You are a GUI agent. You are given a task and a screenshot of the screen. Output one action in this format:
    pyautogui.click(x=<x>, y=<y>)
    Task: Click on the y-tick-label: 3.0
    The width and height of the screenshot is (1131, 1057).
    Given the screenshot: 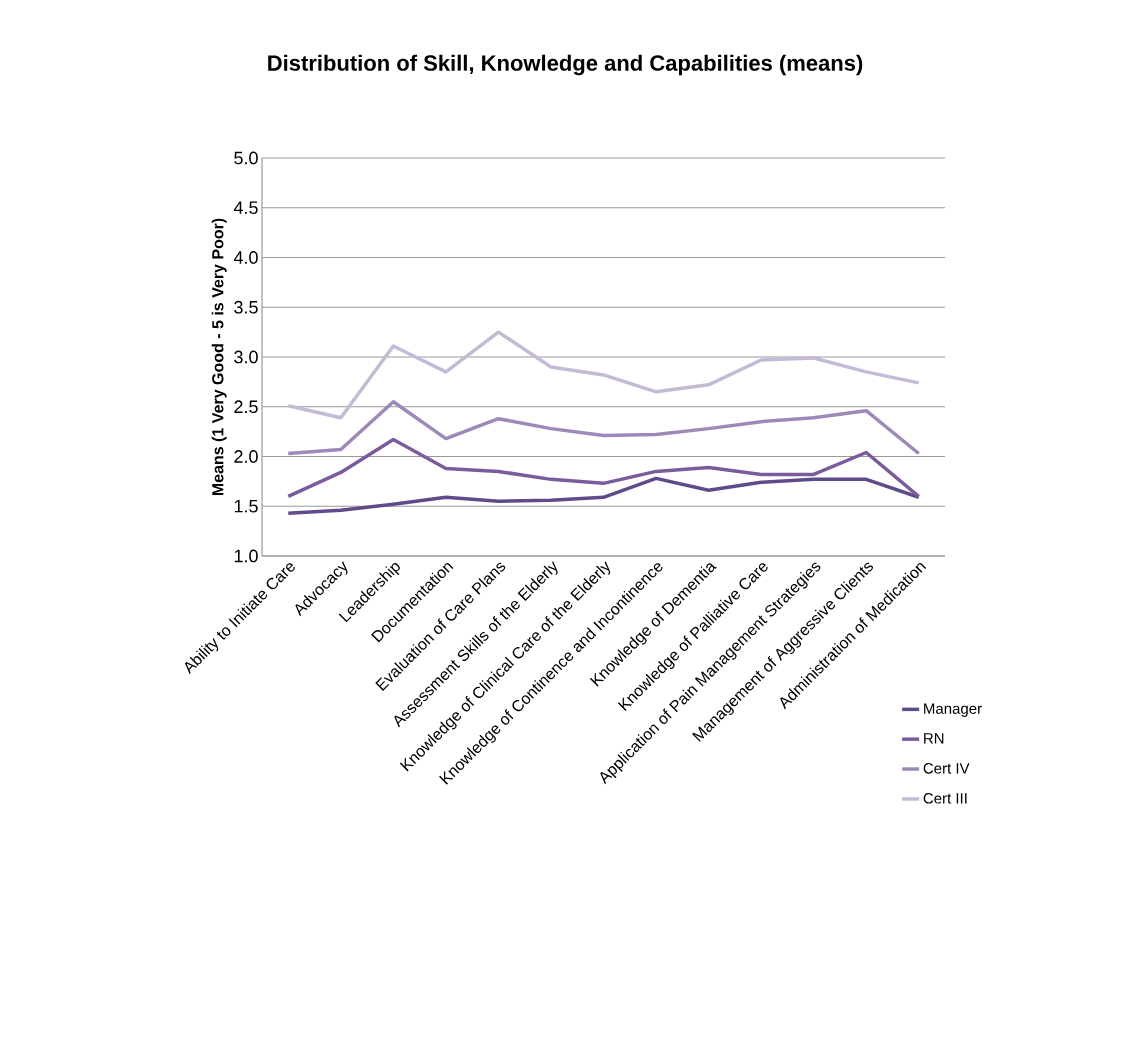 What is the action you would take?
    pyautogui.click(x=246, y=357)
    